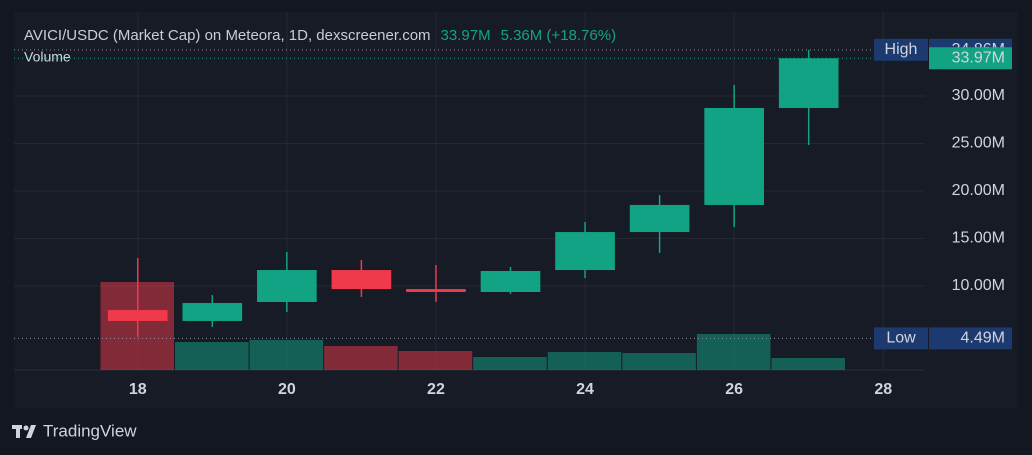 Image resolution: width=1032 pixels, height=455 pixels. I want to click on logo, so click(24, 431).